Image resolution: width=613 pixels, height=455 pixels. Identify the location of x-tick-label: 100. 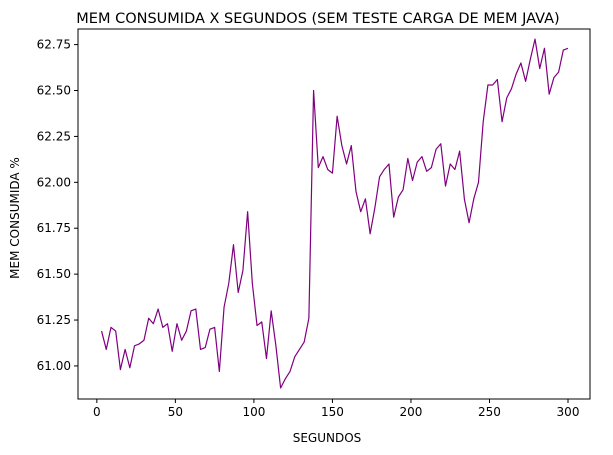
(253, 412).